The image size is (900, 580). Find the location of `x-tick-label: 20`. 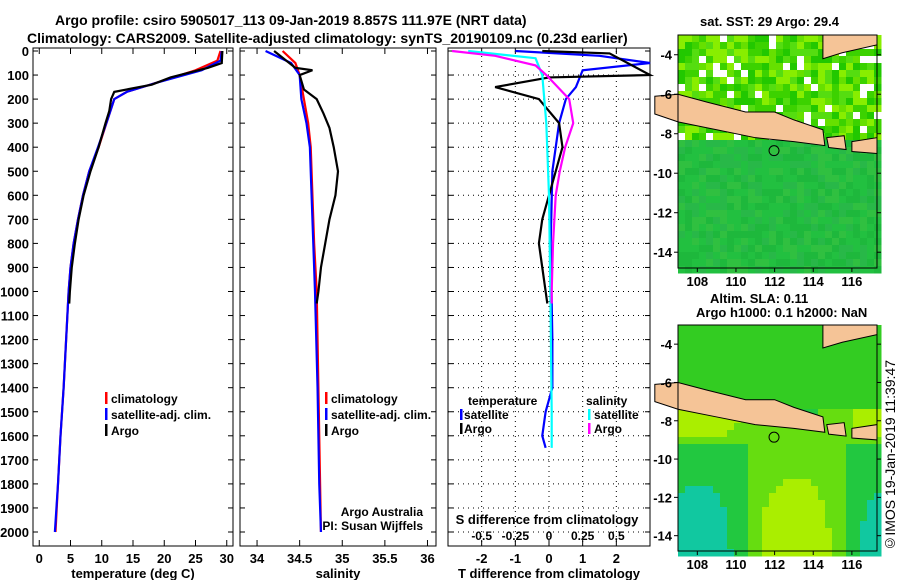

x-tick-label: 20 is located at coordinates (164, 558).